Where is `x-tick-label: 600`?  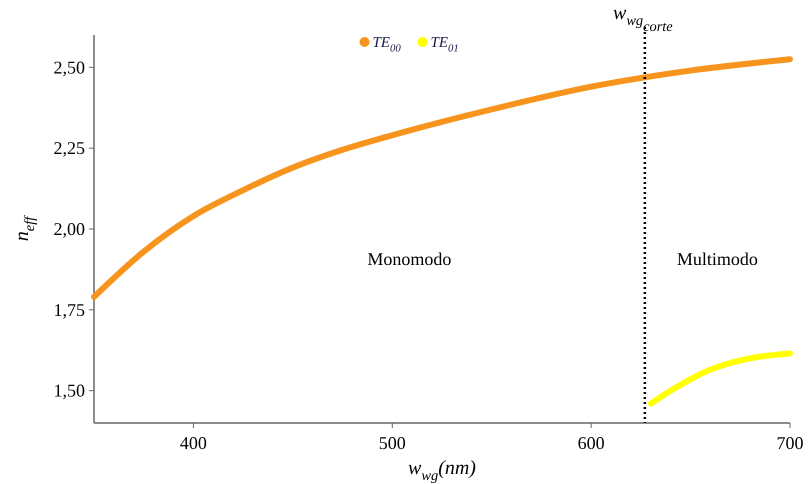
x-tick-label: 600 is located at coordinates (591, 443).